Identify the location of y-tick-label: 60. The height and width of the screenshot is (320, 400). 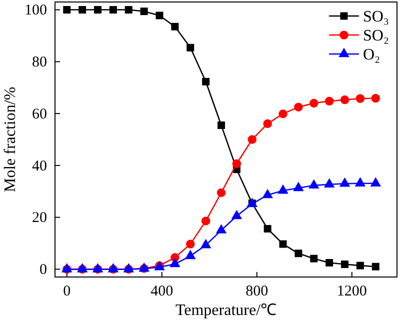
(39, 114).